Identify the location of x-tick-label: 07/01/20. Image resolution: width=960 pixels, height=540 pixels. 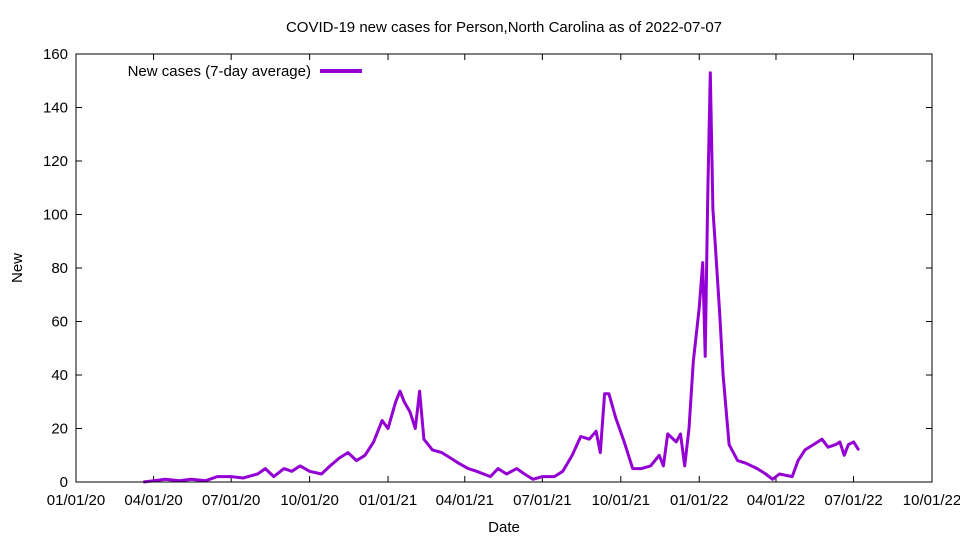
(231, 500).